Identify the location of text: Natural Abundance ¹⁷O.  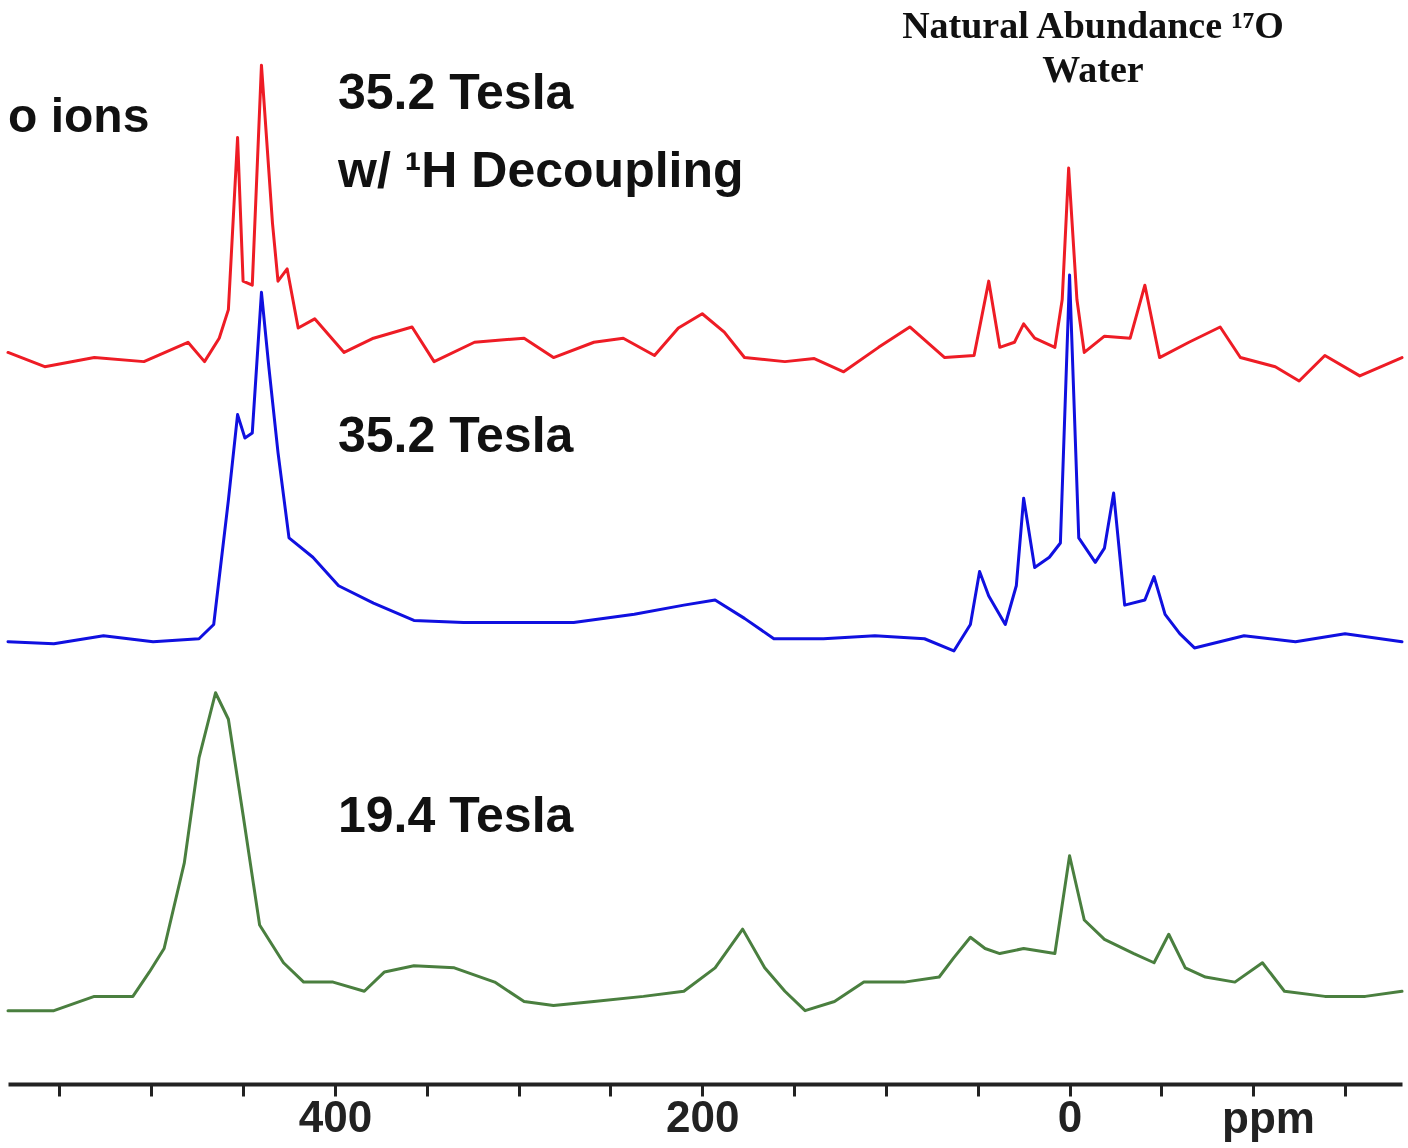
(1093, 25).